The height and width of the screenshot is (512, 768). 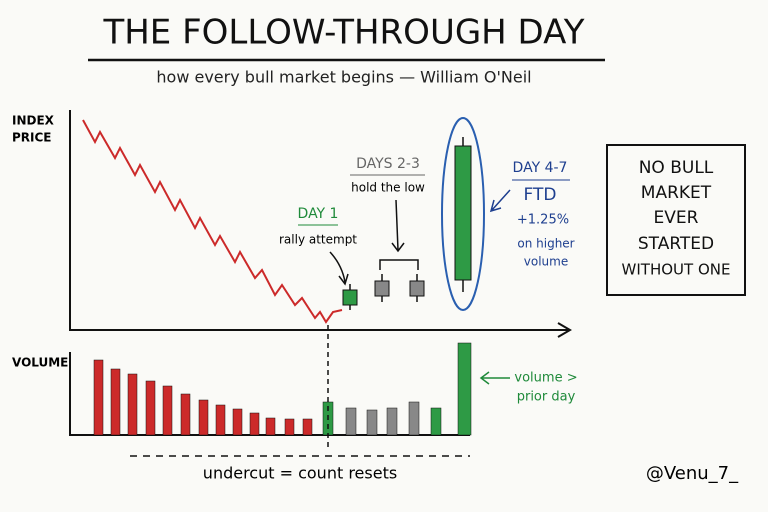 I want to click on note: on higher, so click(x=545, y=244).